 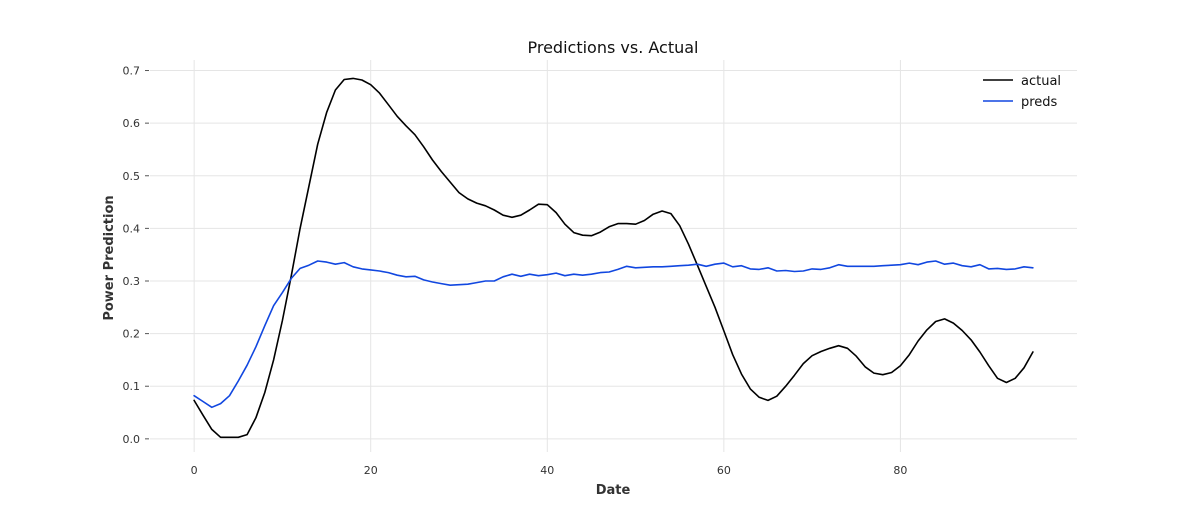 What do you see at coordinates (1022, 92) in the screenshot?
I see `legend: actual preds` at bounding box center [1022, 92].